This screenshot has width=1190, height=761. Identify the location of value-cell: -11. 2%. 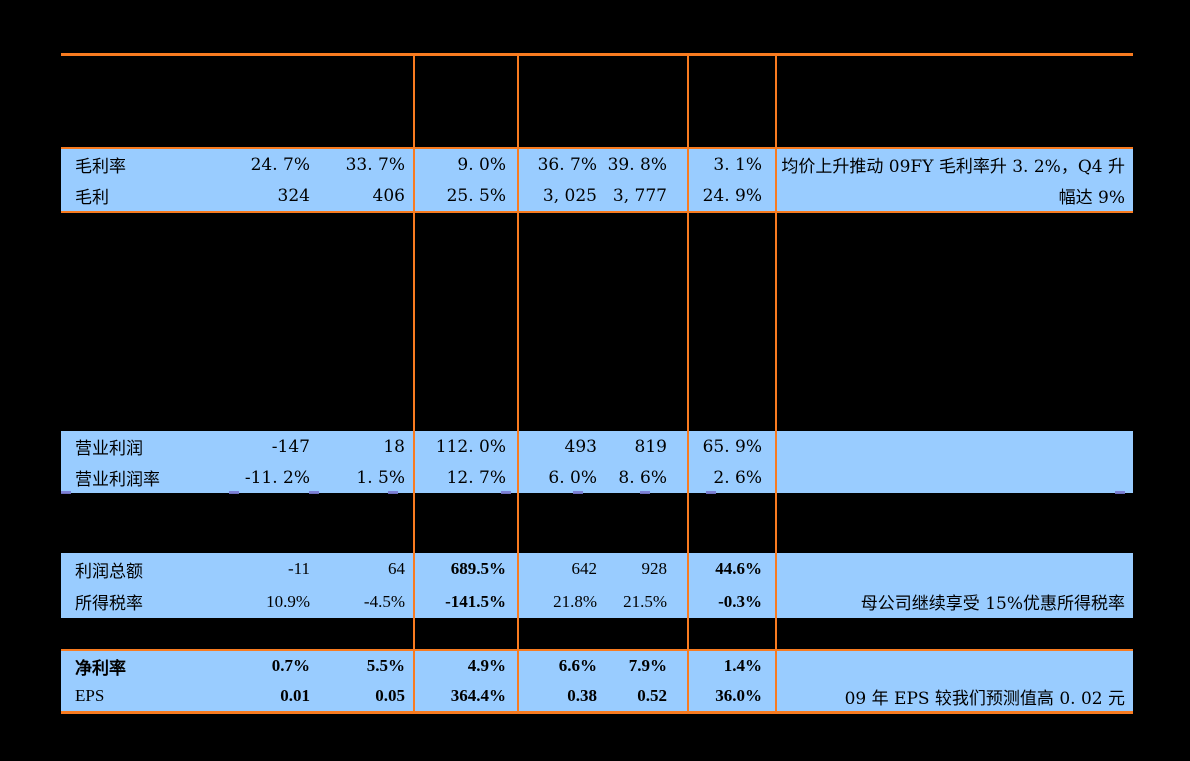
(277, 477).